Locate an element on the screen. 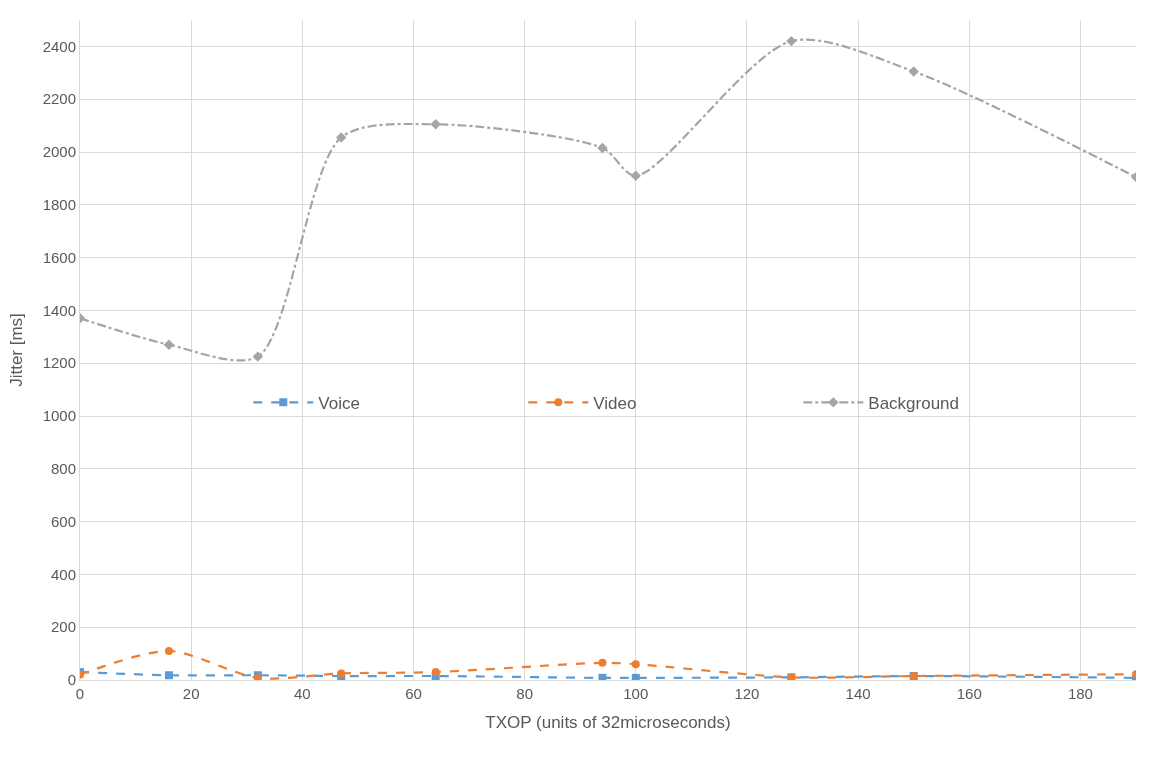  y-tick-label: 1400 is located at coordinates (59, 310).